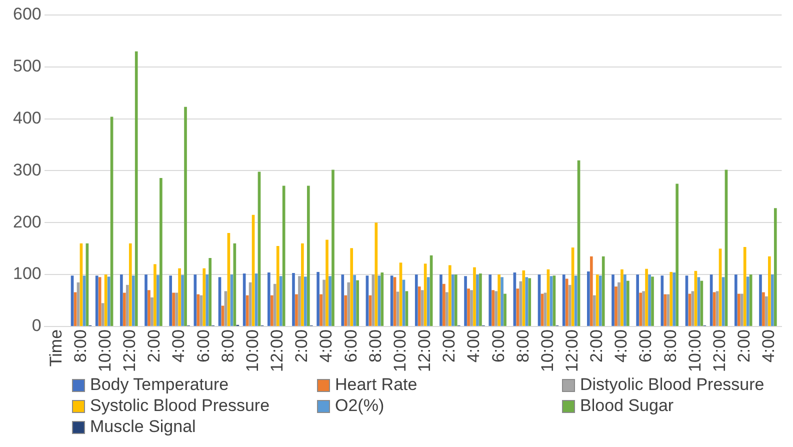 The width and height of the screenshot is (793, 447). What do you see at coordinates (56, 348) in the screenshot?
I see `x-tick-label: Time` at bounding box center [56, 348].